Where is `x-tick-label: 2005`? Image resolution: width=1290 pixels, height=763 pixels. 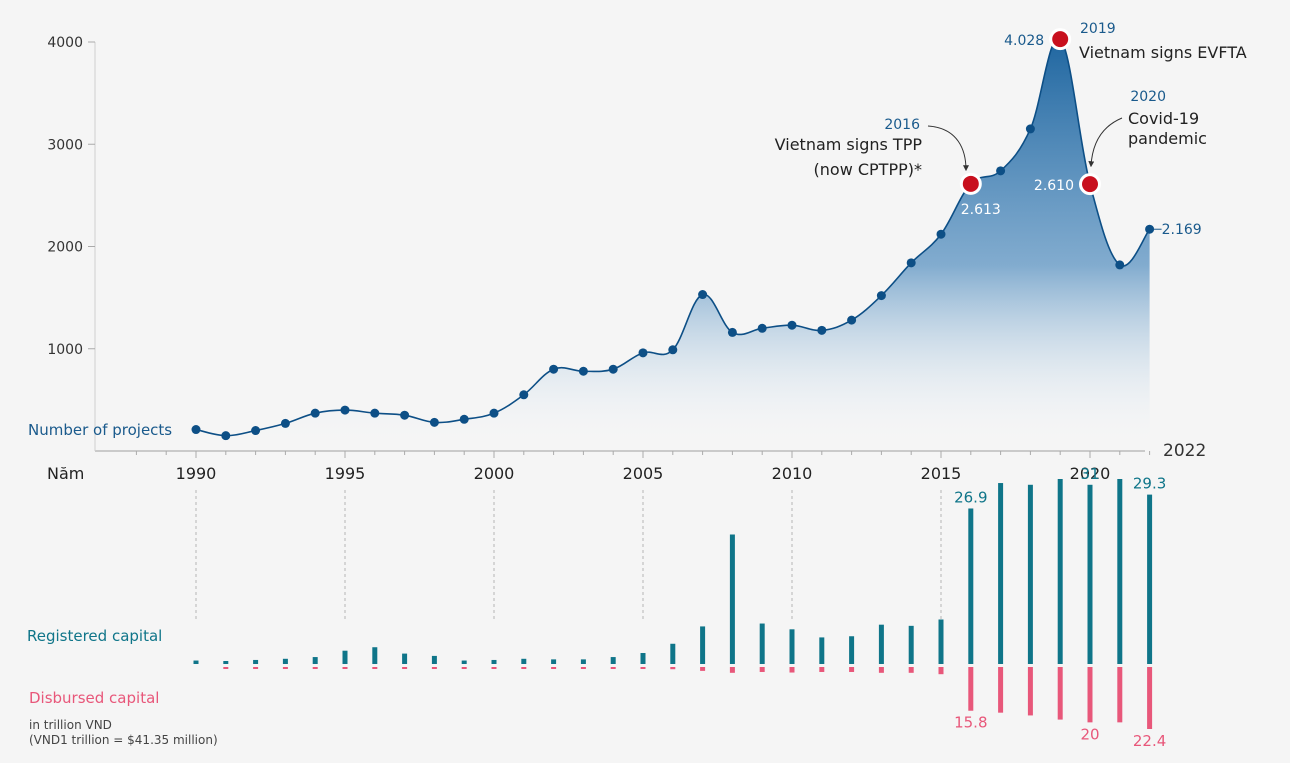
x-tick-label: 2005 is located at coordinates (643, 473).